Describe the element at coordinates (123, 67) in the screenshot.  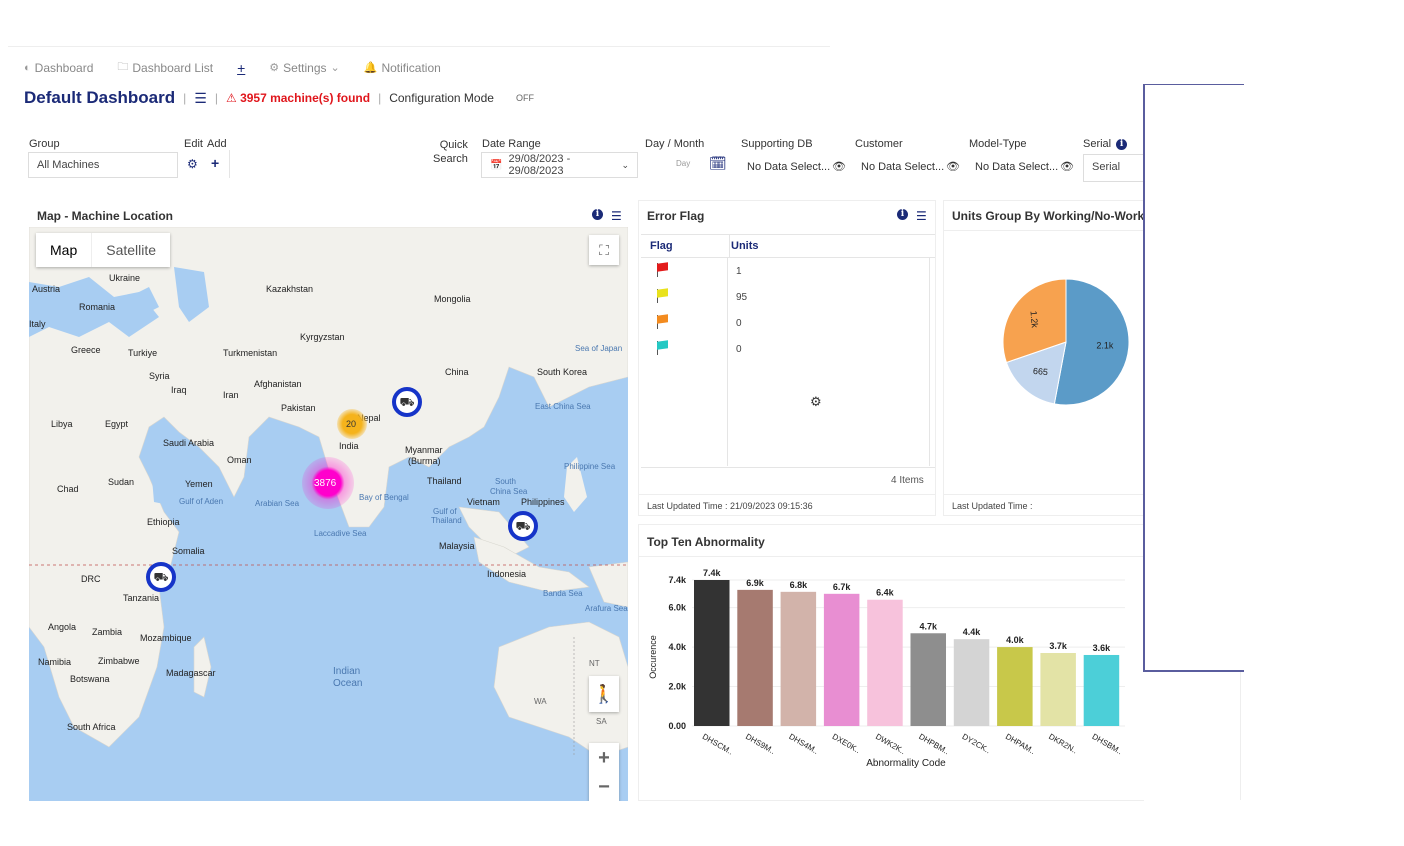
I see `folder-icon: 🗀` at that location.